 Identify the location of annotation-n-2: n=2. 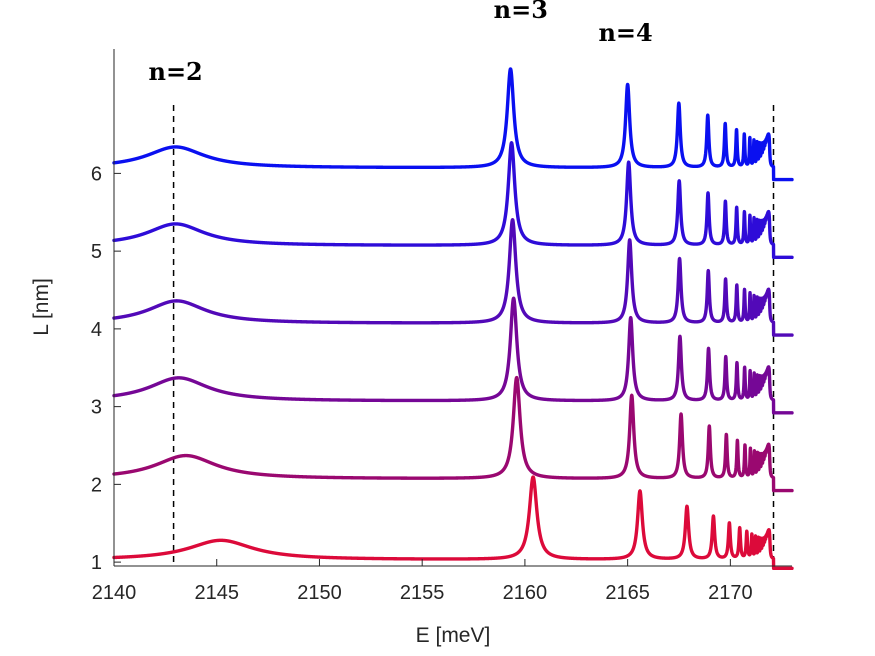
(176, 71).